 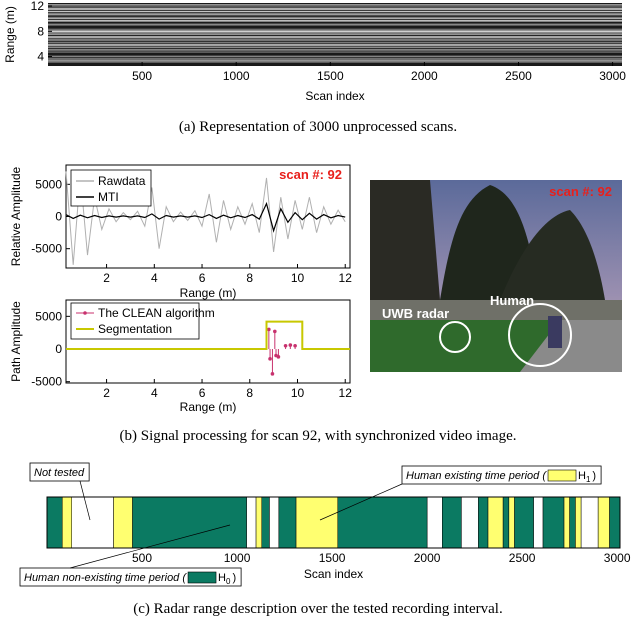 What do you see at coordinates (85, 313) in the screenshot?
I see `legend-marker` at bounding box center [85, 313].